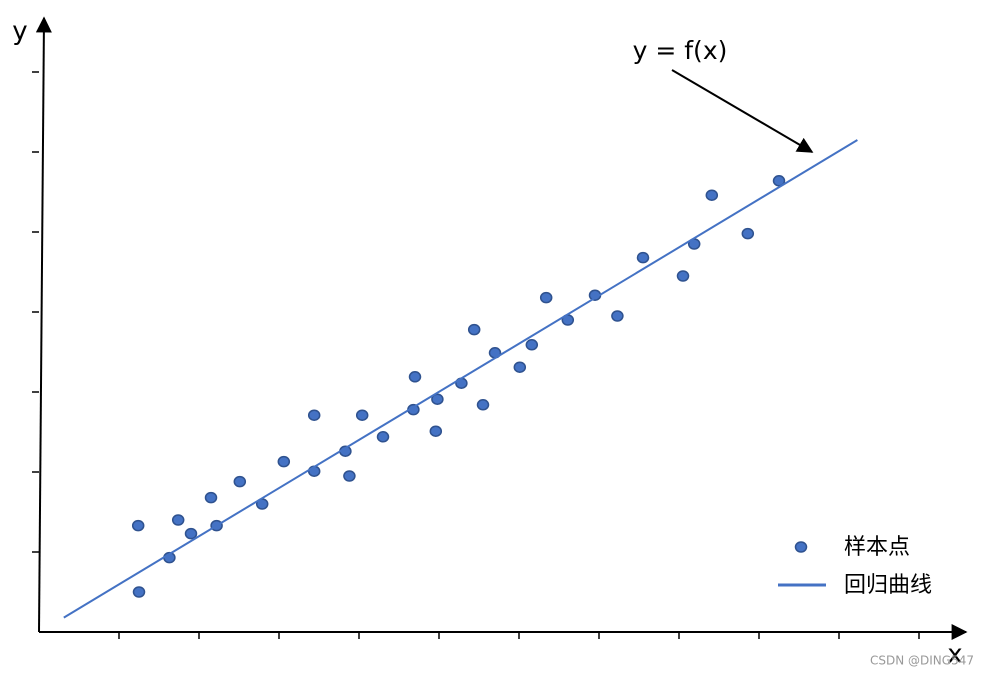 Image resolution: width=989 pixels, height=676 pixels. What do you see at coordinates (680, 50) in the screenshot?
I see `annotation: y = f(x)` at bounding box center [680, 50].